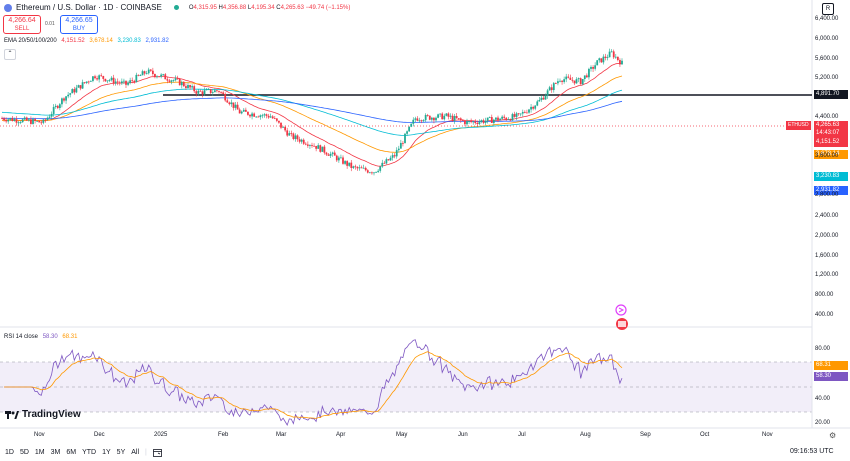 The width and height of the screenshot is (850, 461). Describe the element at coordinates (79, 24) in the screenshot. I see `buy-button: 4,266.65 BUY` at that location.